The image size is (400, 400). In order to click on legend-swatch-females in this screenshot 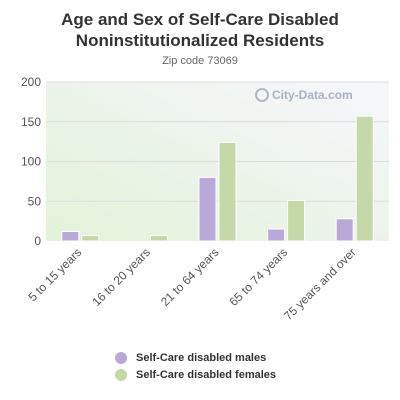, I will do `click(121, 374)`.